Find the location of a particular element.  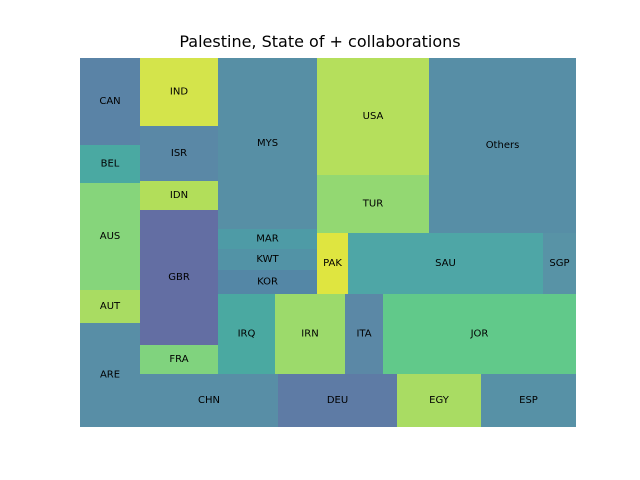

treemap-label-can: CAN is located at coordinates (109, 101).